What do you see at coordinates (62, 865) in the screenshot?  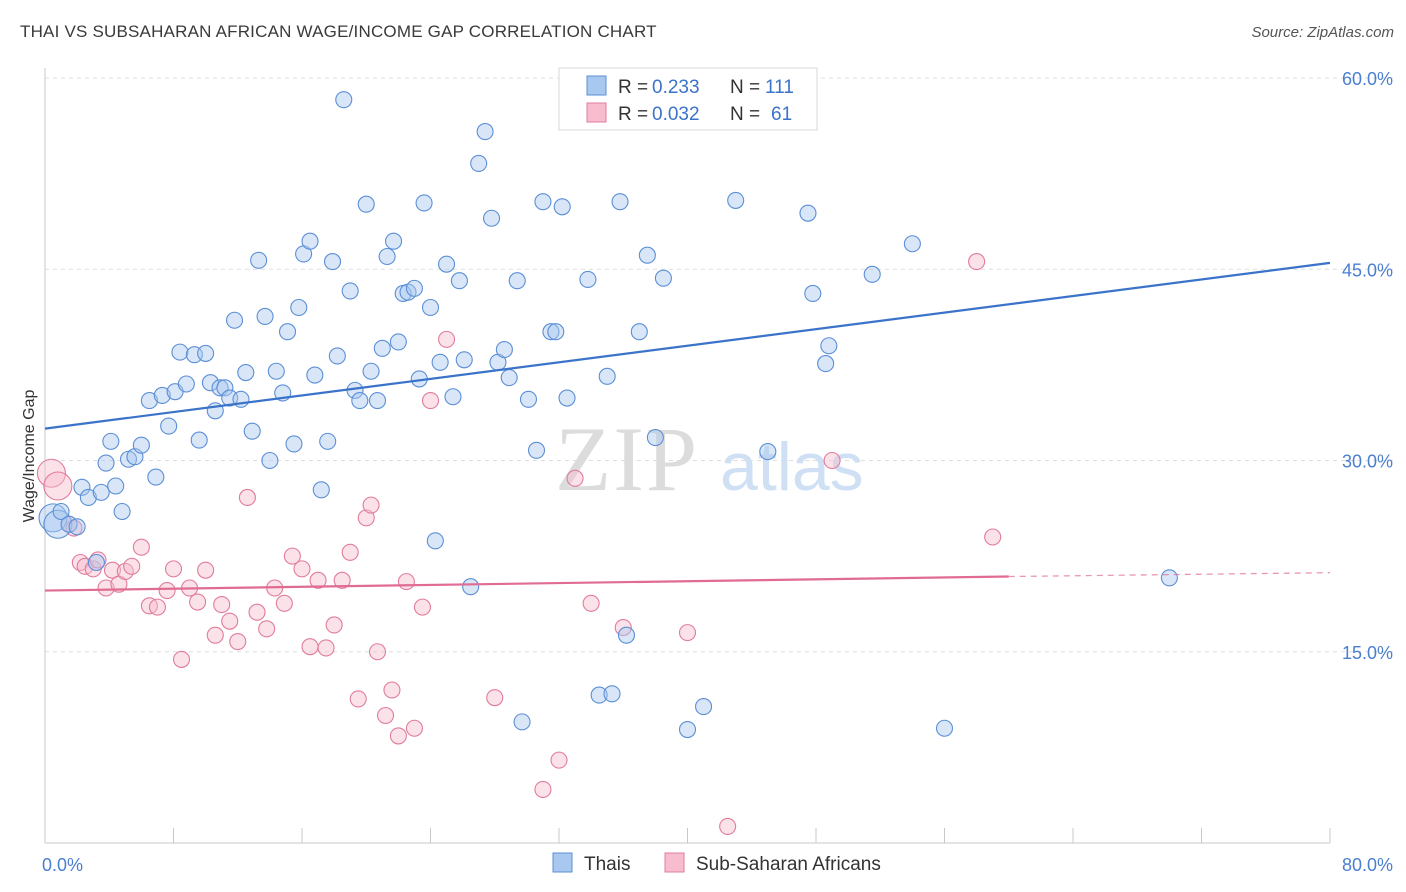 I see `x-tick-label-min: 0.0%` at bounding box center [62, 865].